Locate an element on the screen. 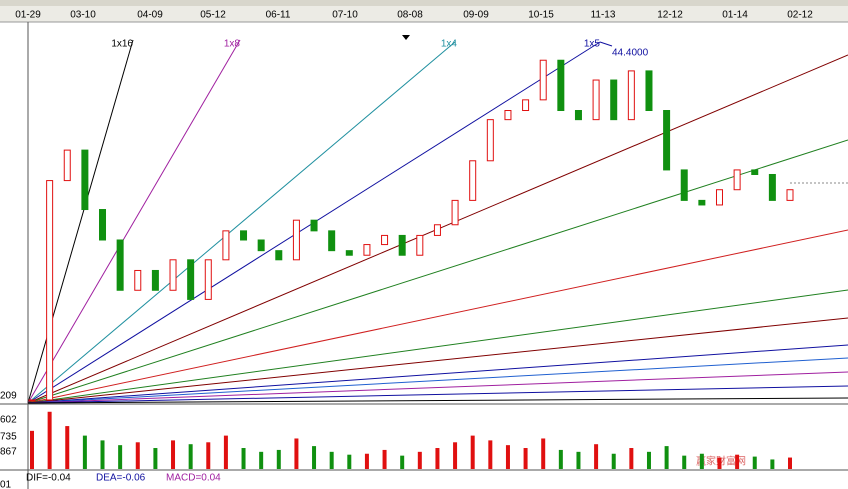  macd-value: MACD=0.04 is located at coordinates (193, 478).